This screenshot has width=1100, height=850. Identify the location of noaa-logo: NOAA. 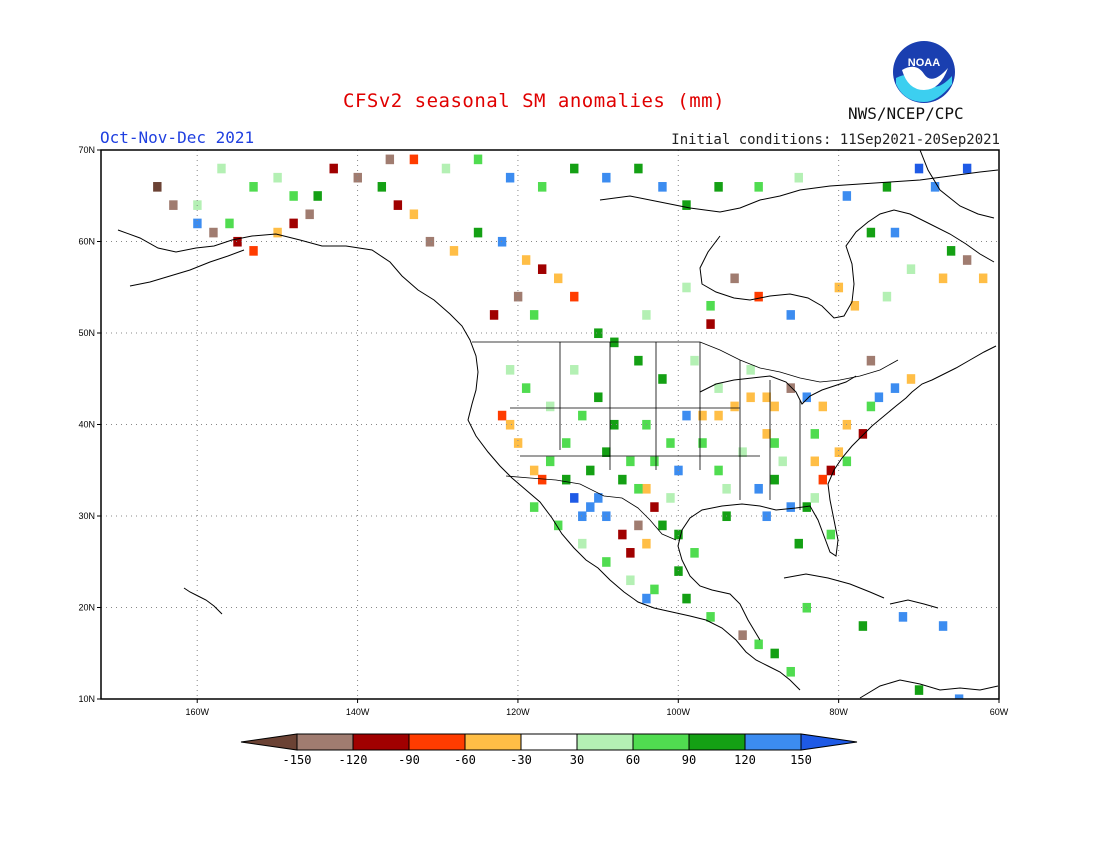
(924, 72).